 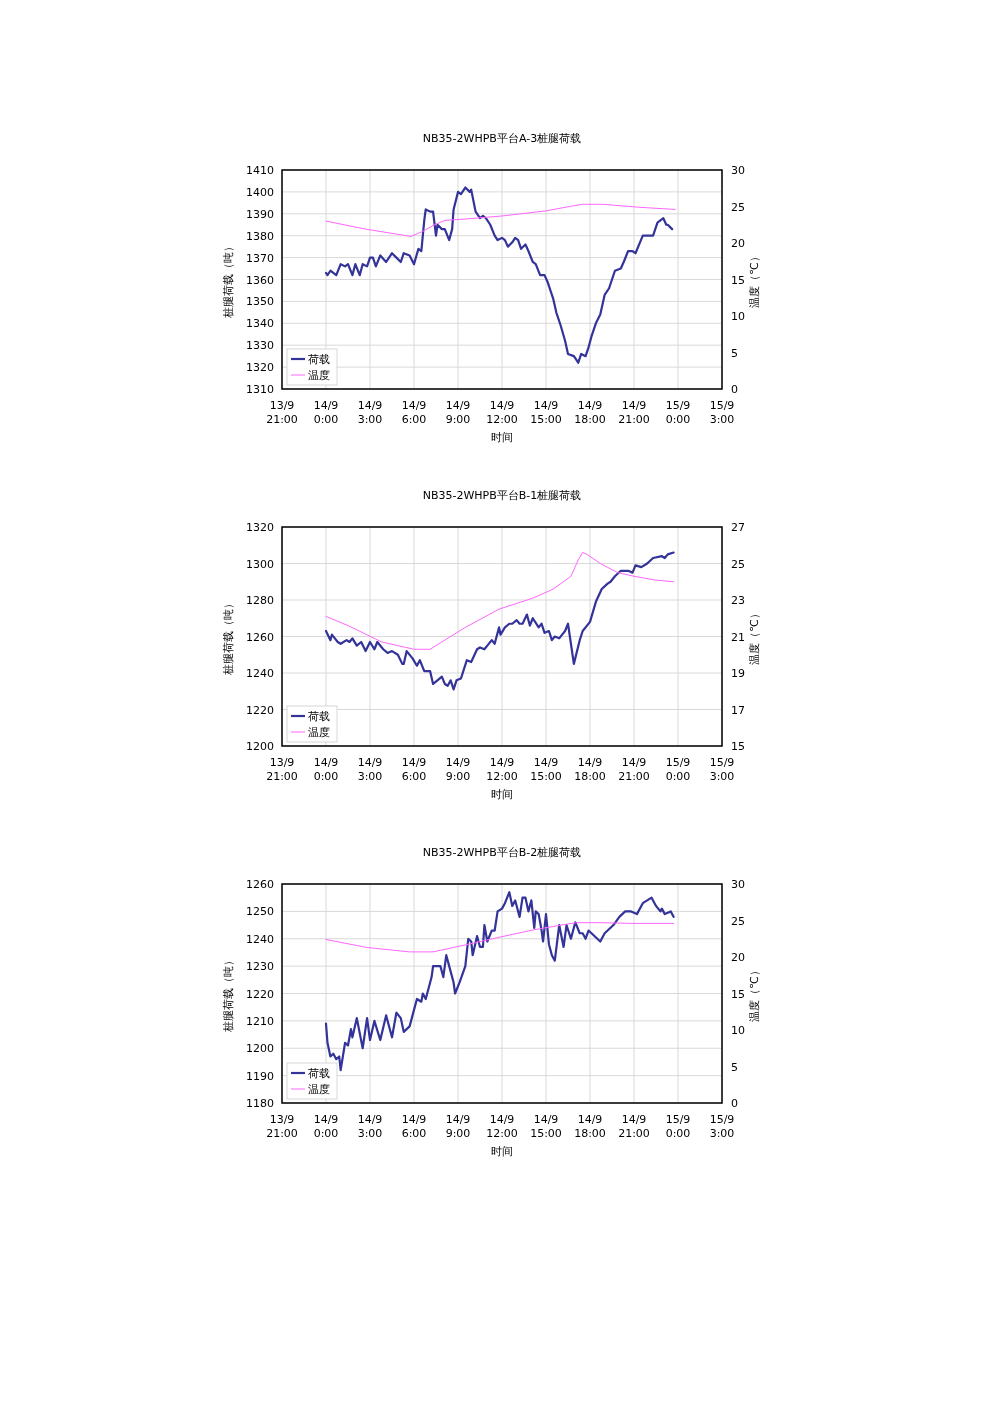 I want to click on y-tick-label: 1390, so click(x=260, y=214).